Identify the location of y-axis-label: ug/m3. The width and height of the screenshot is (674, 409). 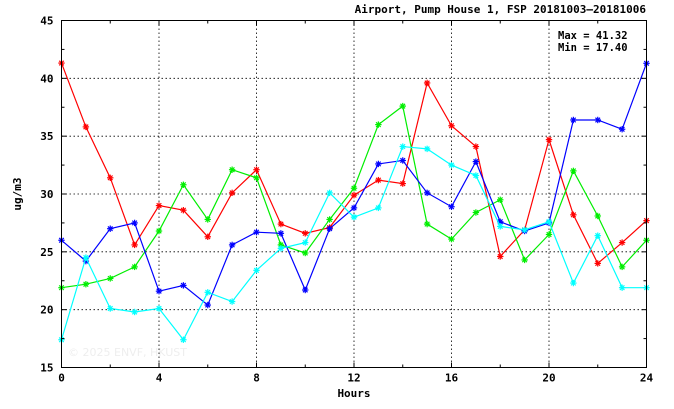
(17, 193).